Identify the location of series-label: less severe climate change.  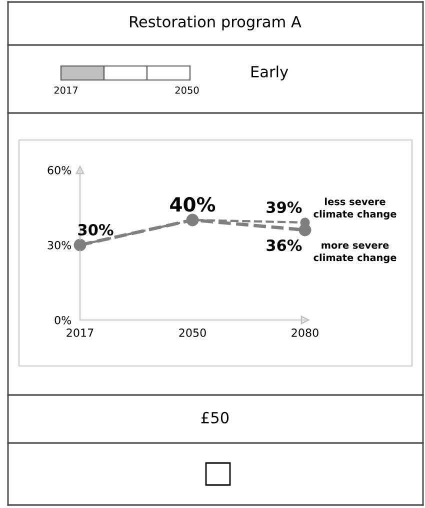
(355, 209).